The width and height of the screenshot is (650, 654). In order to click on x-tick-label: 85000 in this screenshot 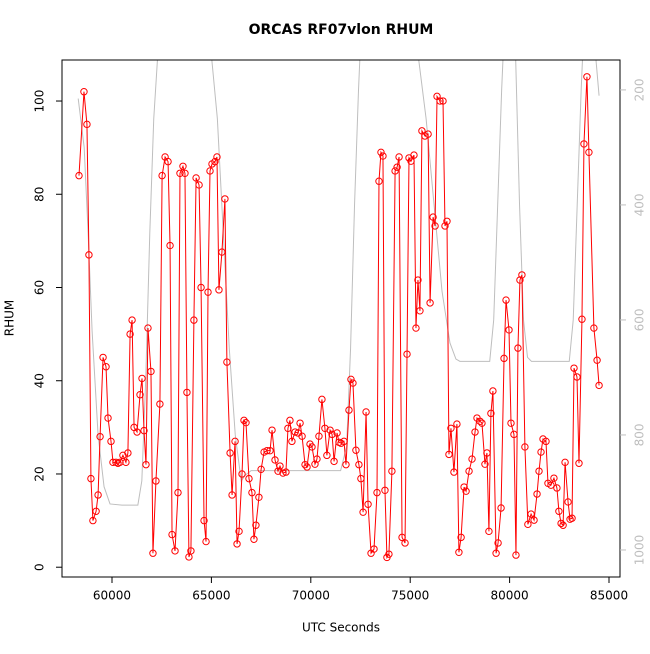, I will do `click(609, 596)`.